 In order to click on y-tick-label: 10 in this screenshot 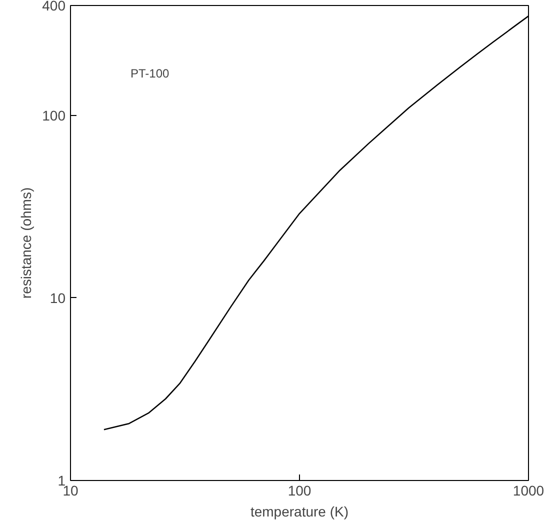, I will do `click(58, 298)`.